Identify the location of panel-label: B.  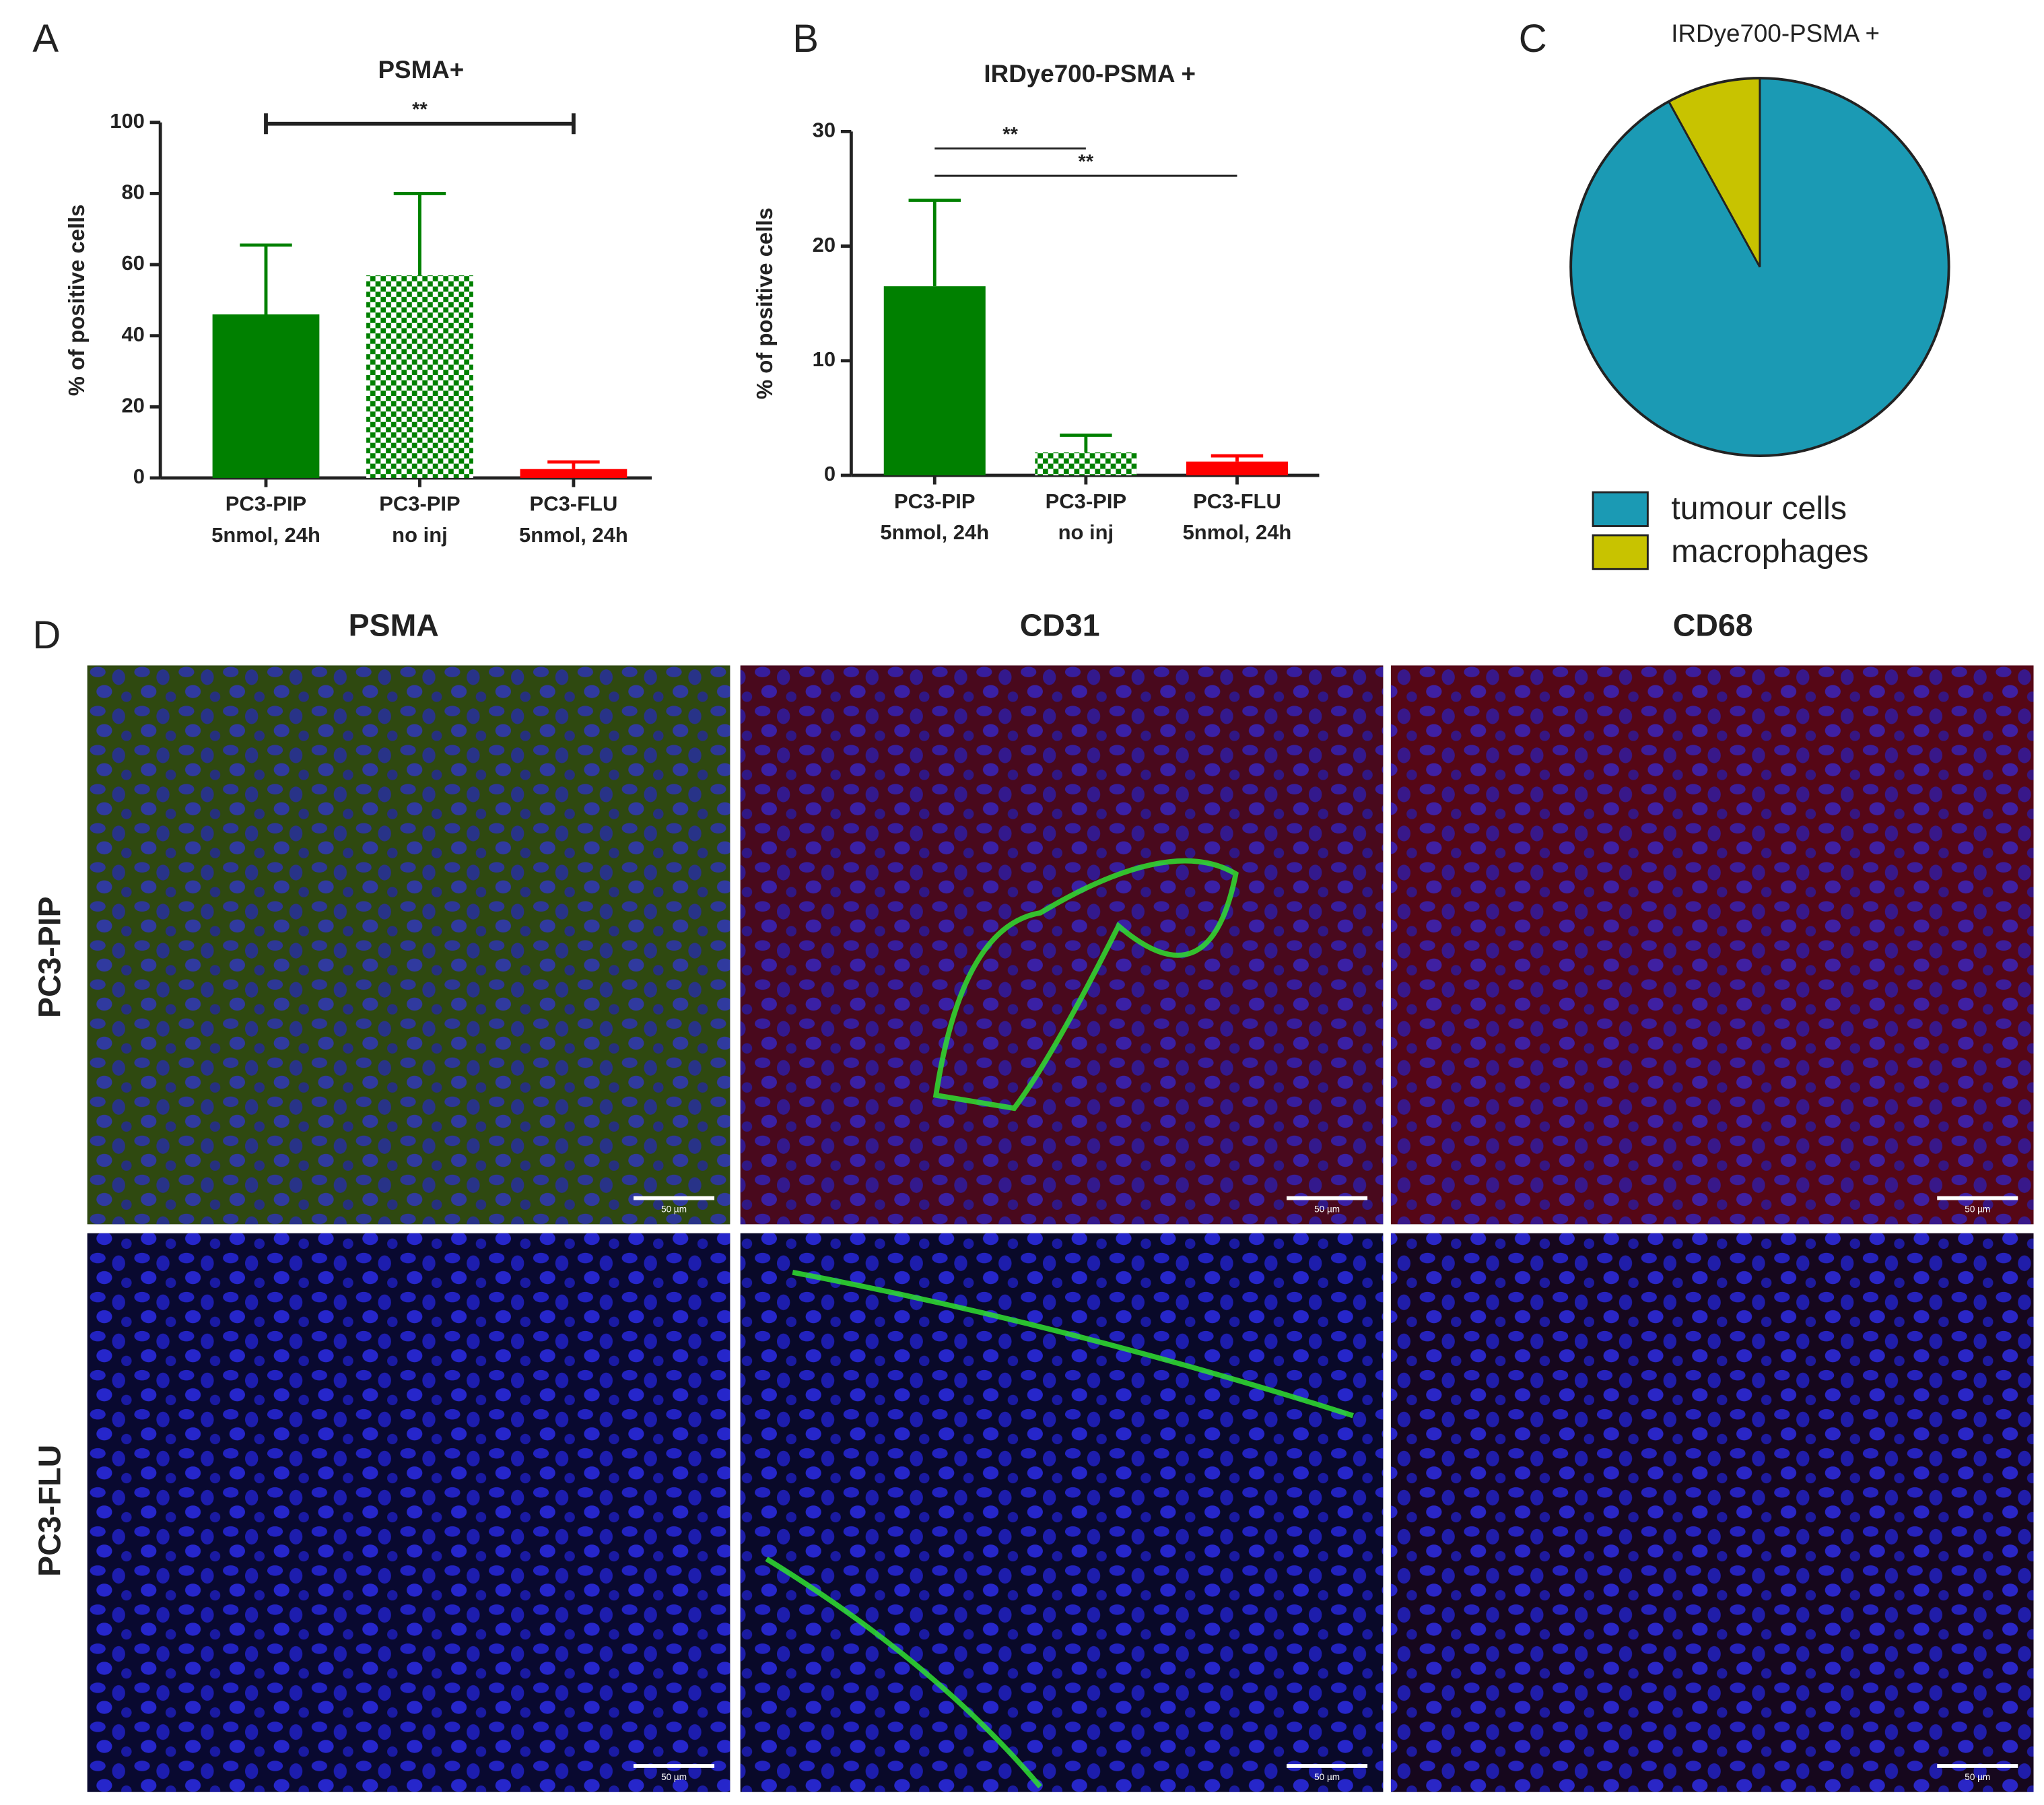
(805, 39).